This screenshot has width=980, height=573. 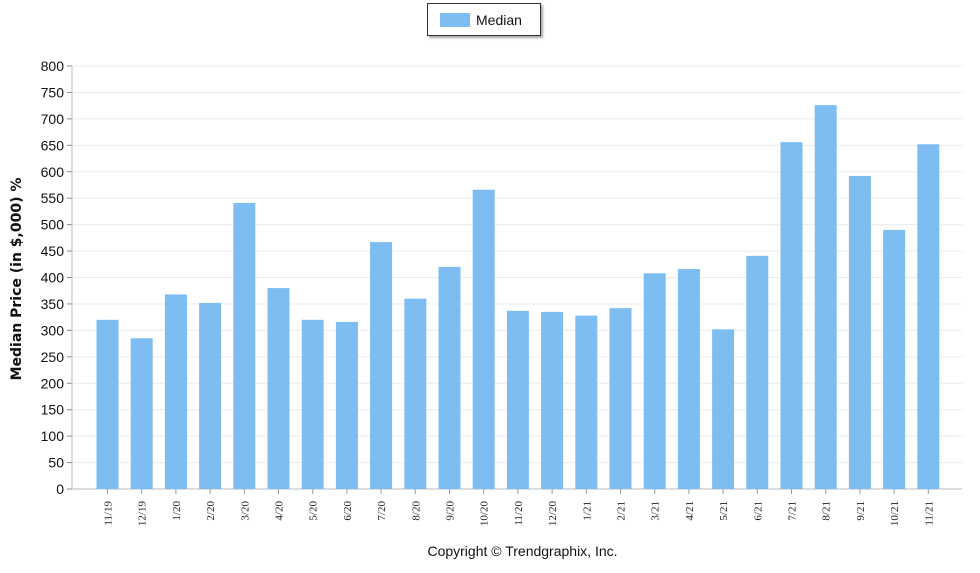 I want to click on y-tick-label: 450, so click(x=53, y=251).